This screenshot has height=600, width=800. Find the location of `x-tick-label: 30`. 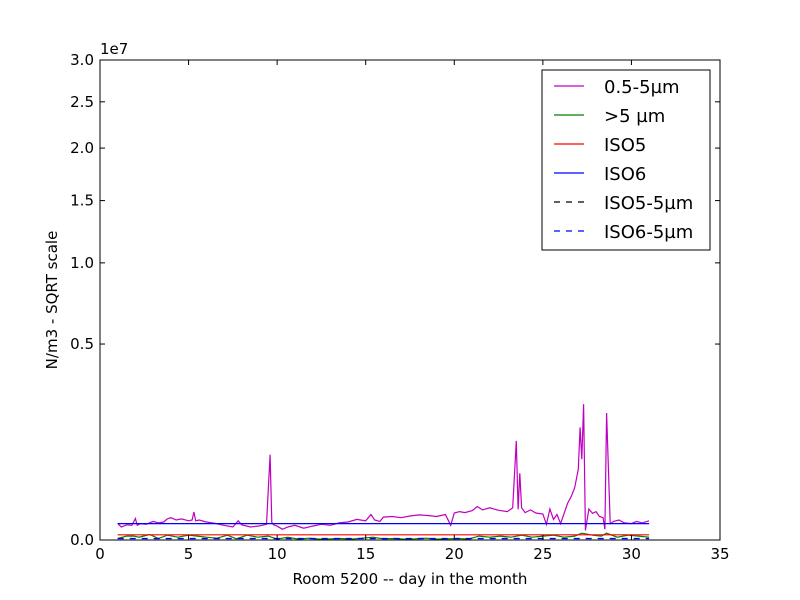

x-tick-label: 30 is located at coordinates (631, 554).